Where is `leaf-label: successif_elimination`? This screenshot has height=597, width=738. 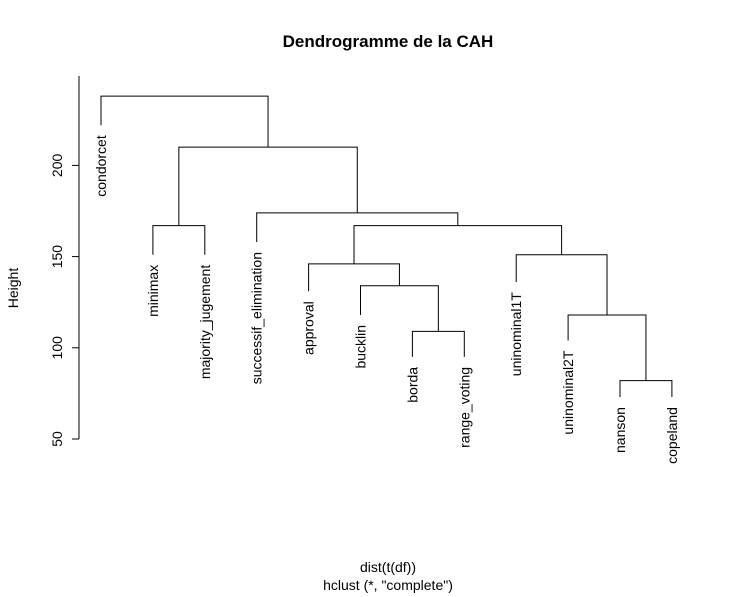 leaf-label: successif_elimination is located at coordinates (257, 318).